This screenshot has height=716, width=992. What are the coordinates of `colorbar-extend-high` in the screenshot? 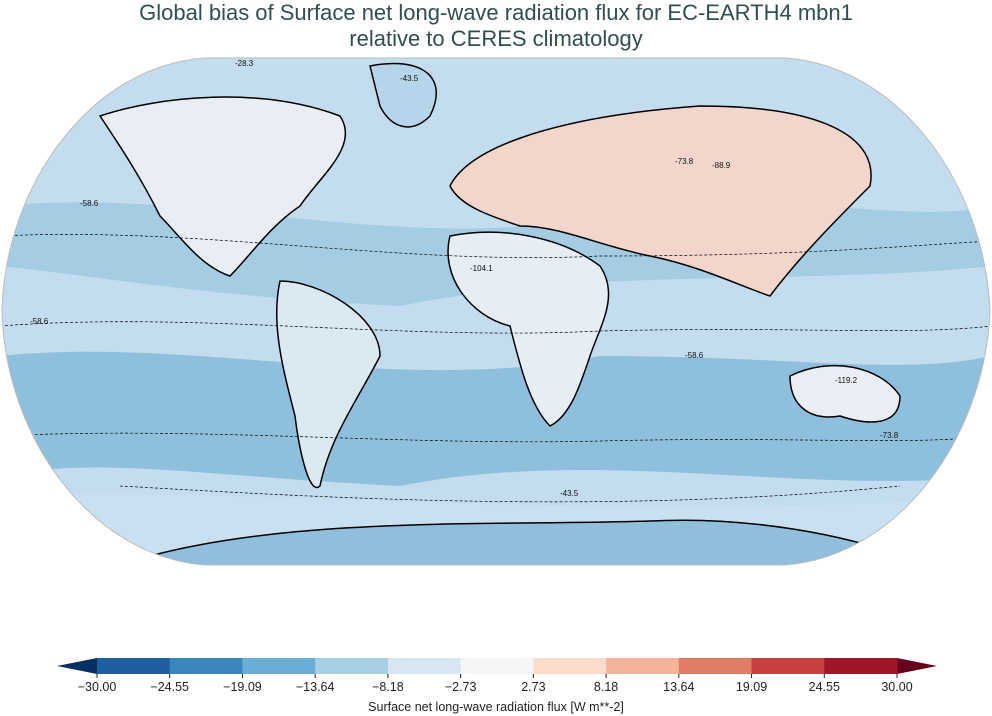 It's located at (917, 666).